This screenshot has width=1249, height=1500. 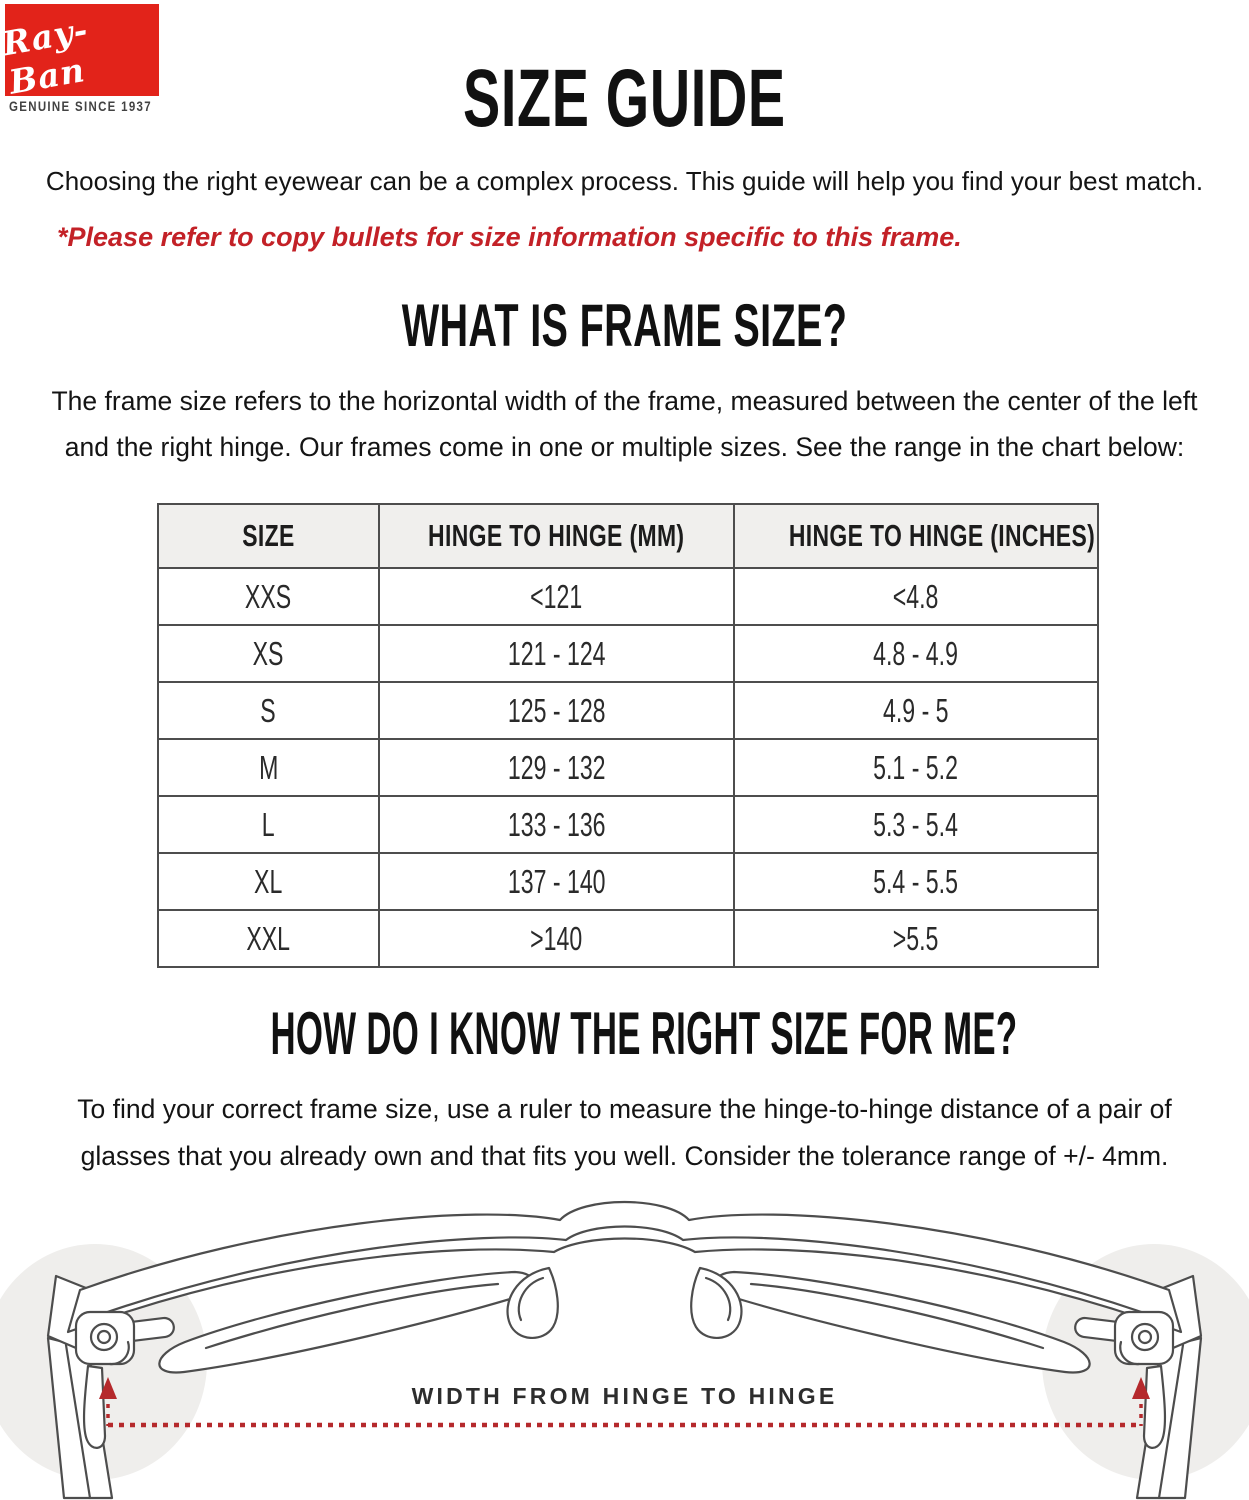 I want to click on cell-size-text: XS, so click(x=268, y=653).